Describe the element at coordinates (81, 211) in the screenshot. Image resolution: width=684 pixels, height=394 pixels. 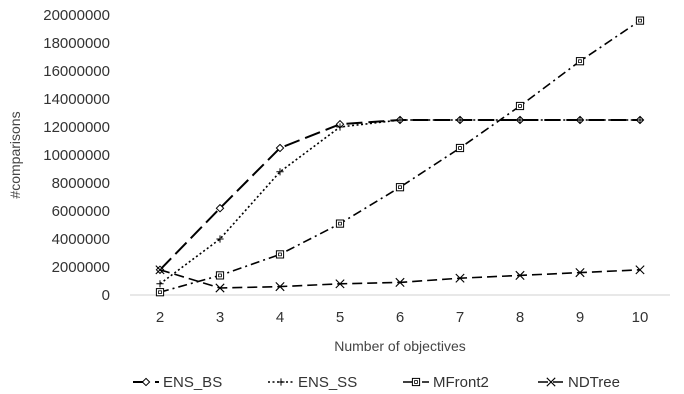
I see `y-tick-label: 6000000` at that location.